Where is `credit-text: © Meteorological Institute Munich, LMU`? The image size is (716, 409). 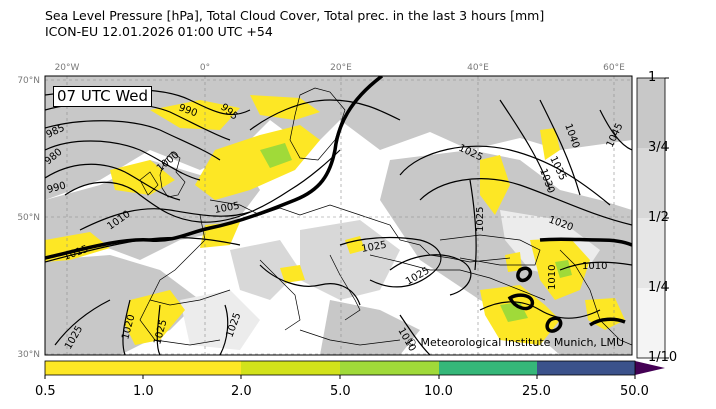 credit-text: © Meteorological Institute Munich, LMU is located at coordinates (515, 342).